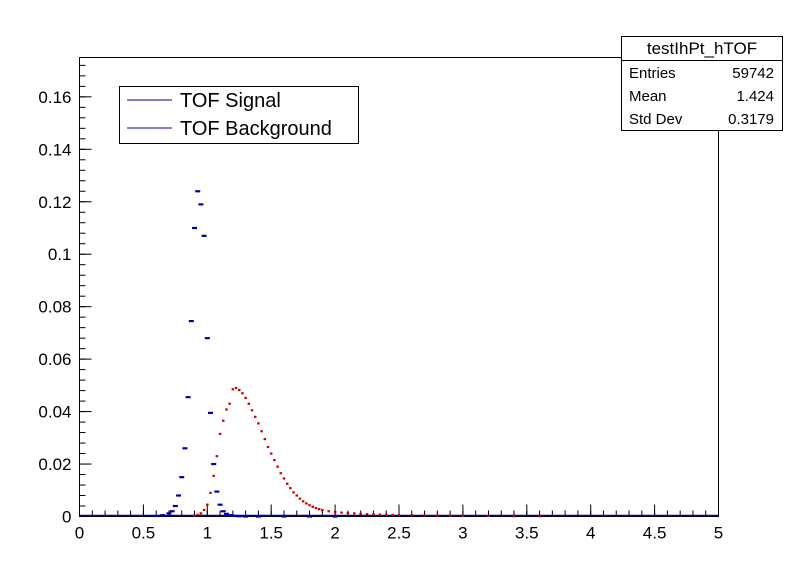 Image resolution: width=798 pixels, height=574 pixels. Describe the element at coordinates (527, 533) in the screenshot. I see `x-tick-label: 3.5` at that location.